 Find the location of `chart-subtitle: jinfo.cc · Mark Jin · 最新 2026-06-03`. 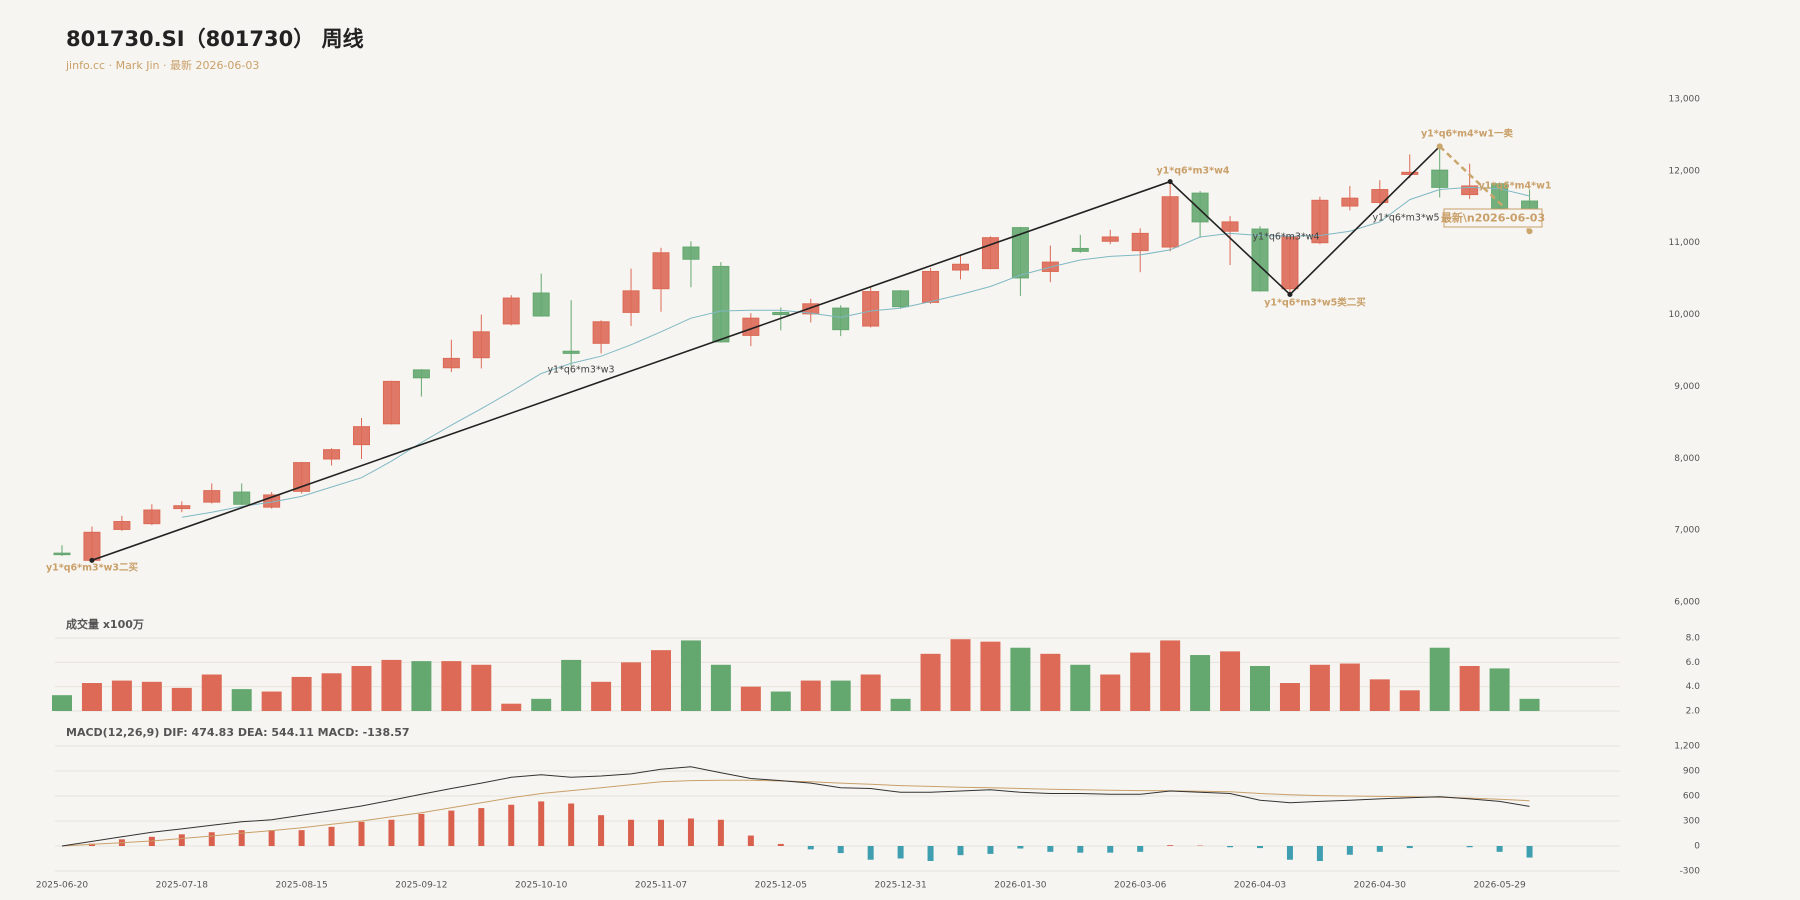

chart-subtitle: jinfo.cc · Mark Jin · 最新 2026-06-03 is located at coordinates (162, 65).